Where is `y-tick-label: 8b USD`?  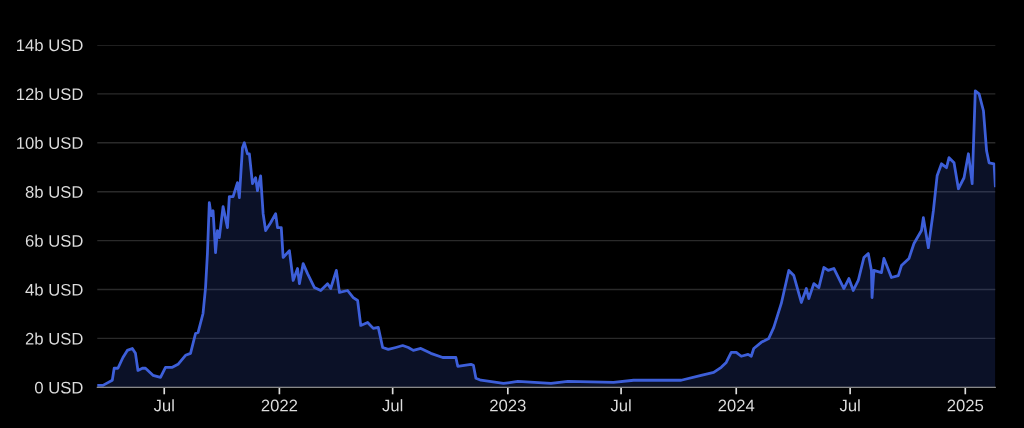 y-tick-label: 8b USD is located at coordinates (54, 191).